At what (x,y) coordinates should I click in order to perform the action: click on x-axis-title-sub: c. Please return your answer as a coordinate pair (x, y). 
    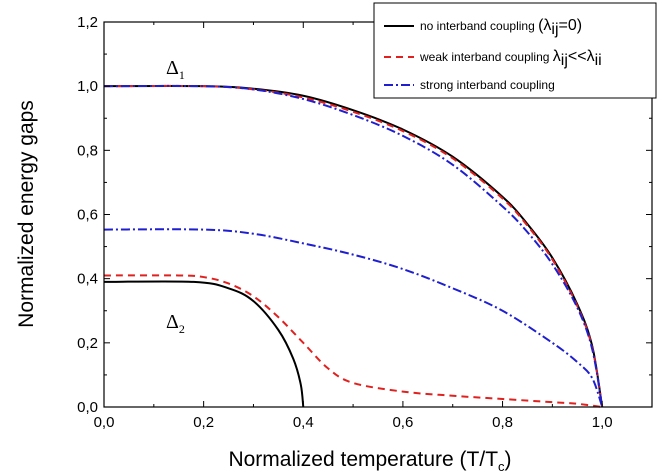
    Looking at the image, I should click on (501, 466).